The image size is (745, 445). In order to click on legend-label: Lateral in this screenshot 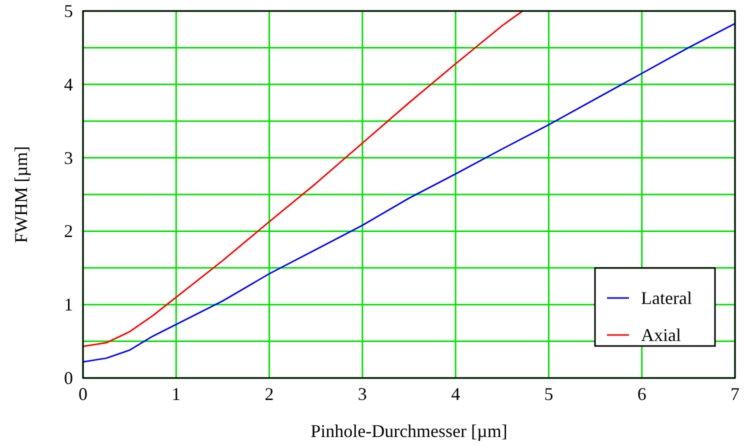, I will do `click(666, 298)`.